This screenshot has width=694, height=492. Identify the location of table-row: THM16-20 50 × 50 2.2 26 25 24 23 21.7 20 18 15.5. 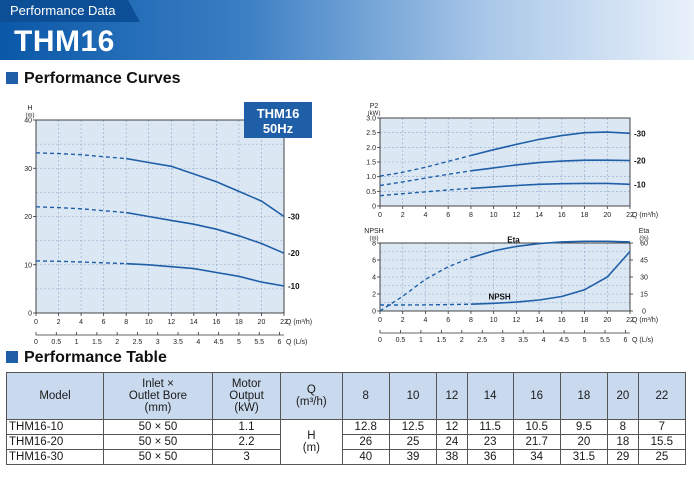
(346, 442).